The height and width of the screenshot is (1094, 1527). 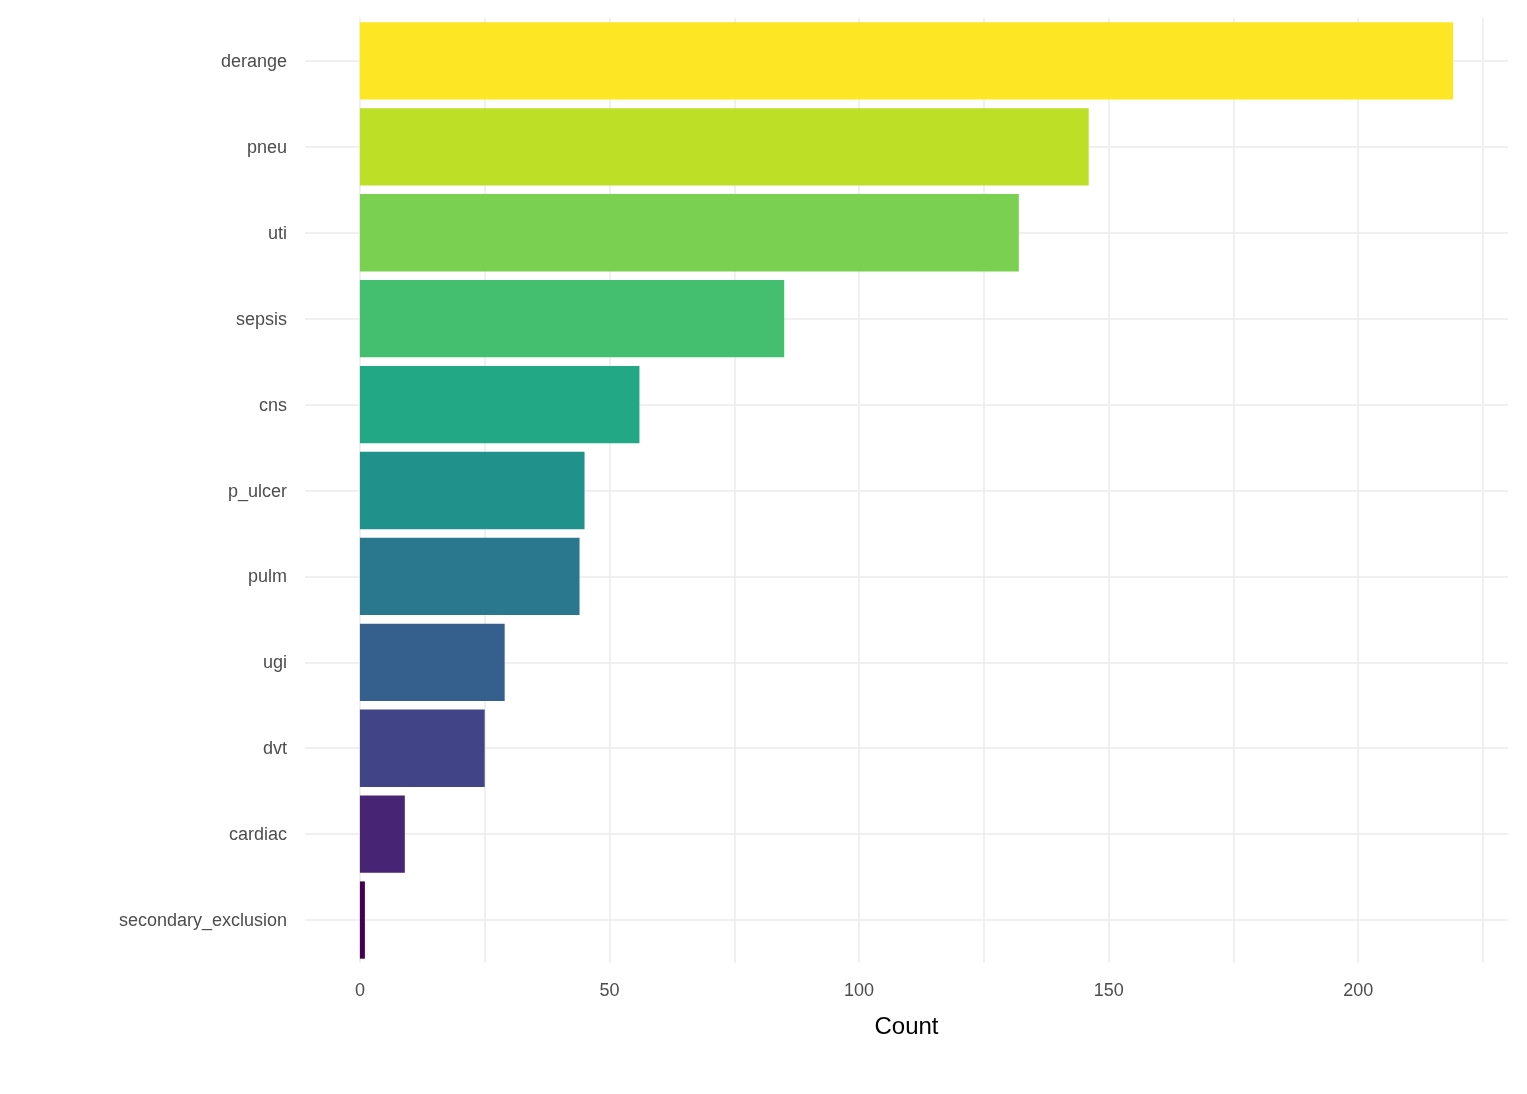 What do you see at coordinates (274, 662) in the screenshot?
I see `y-tick-label: ugi` at bounding box center [274, 662].